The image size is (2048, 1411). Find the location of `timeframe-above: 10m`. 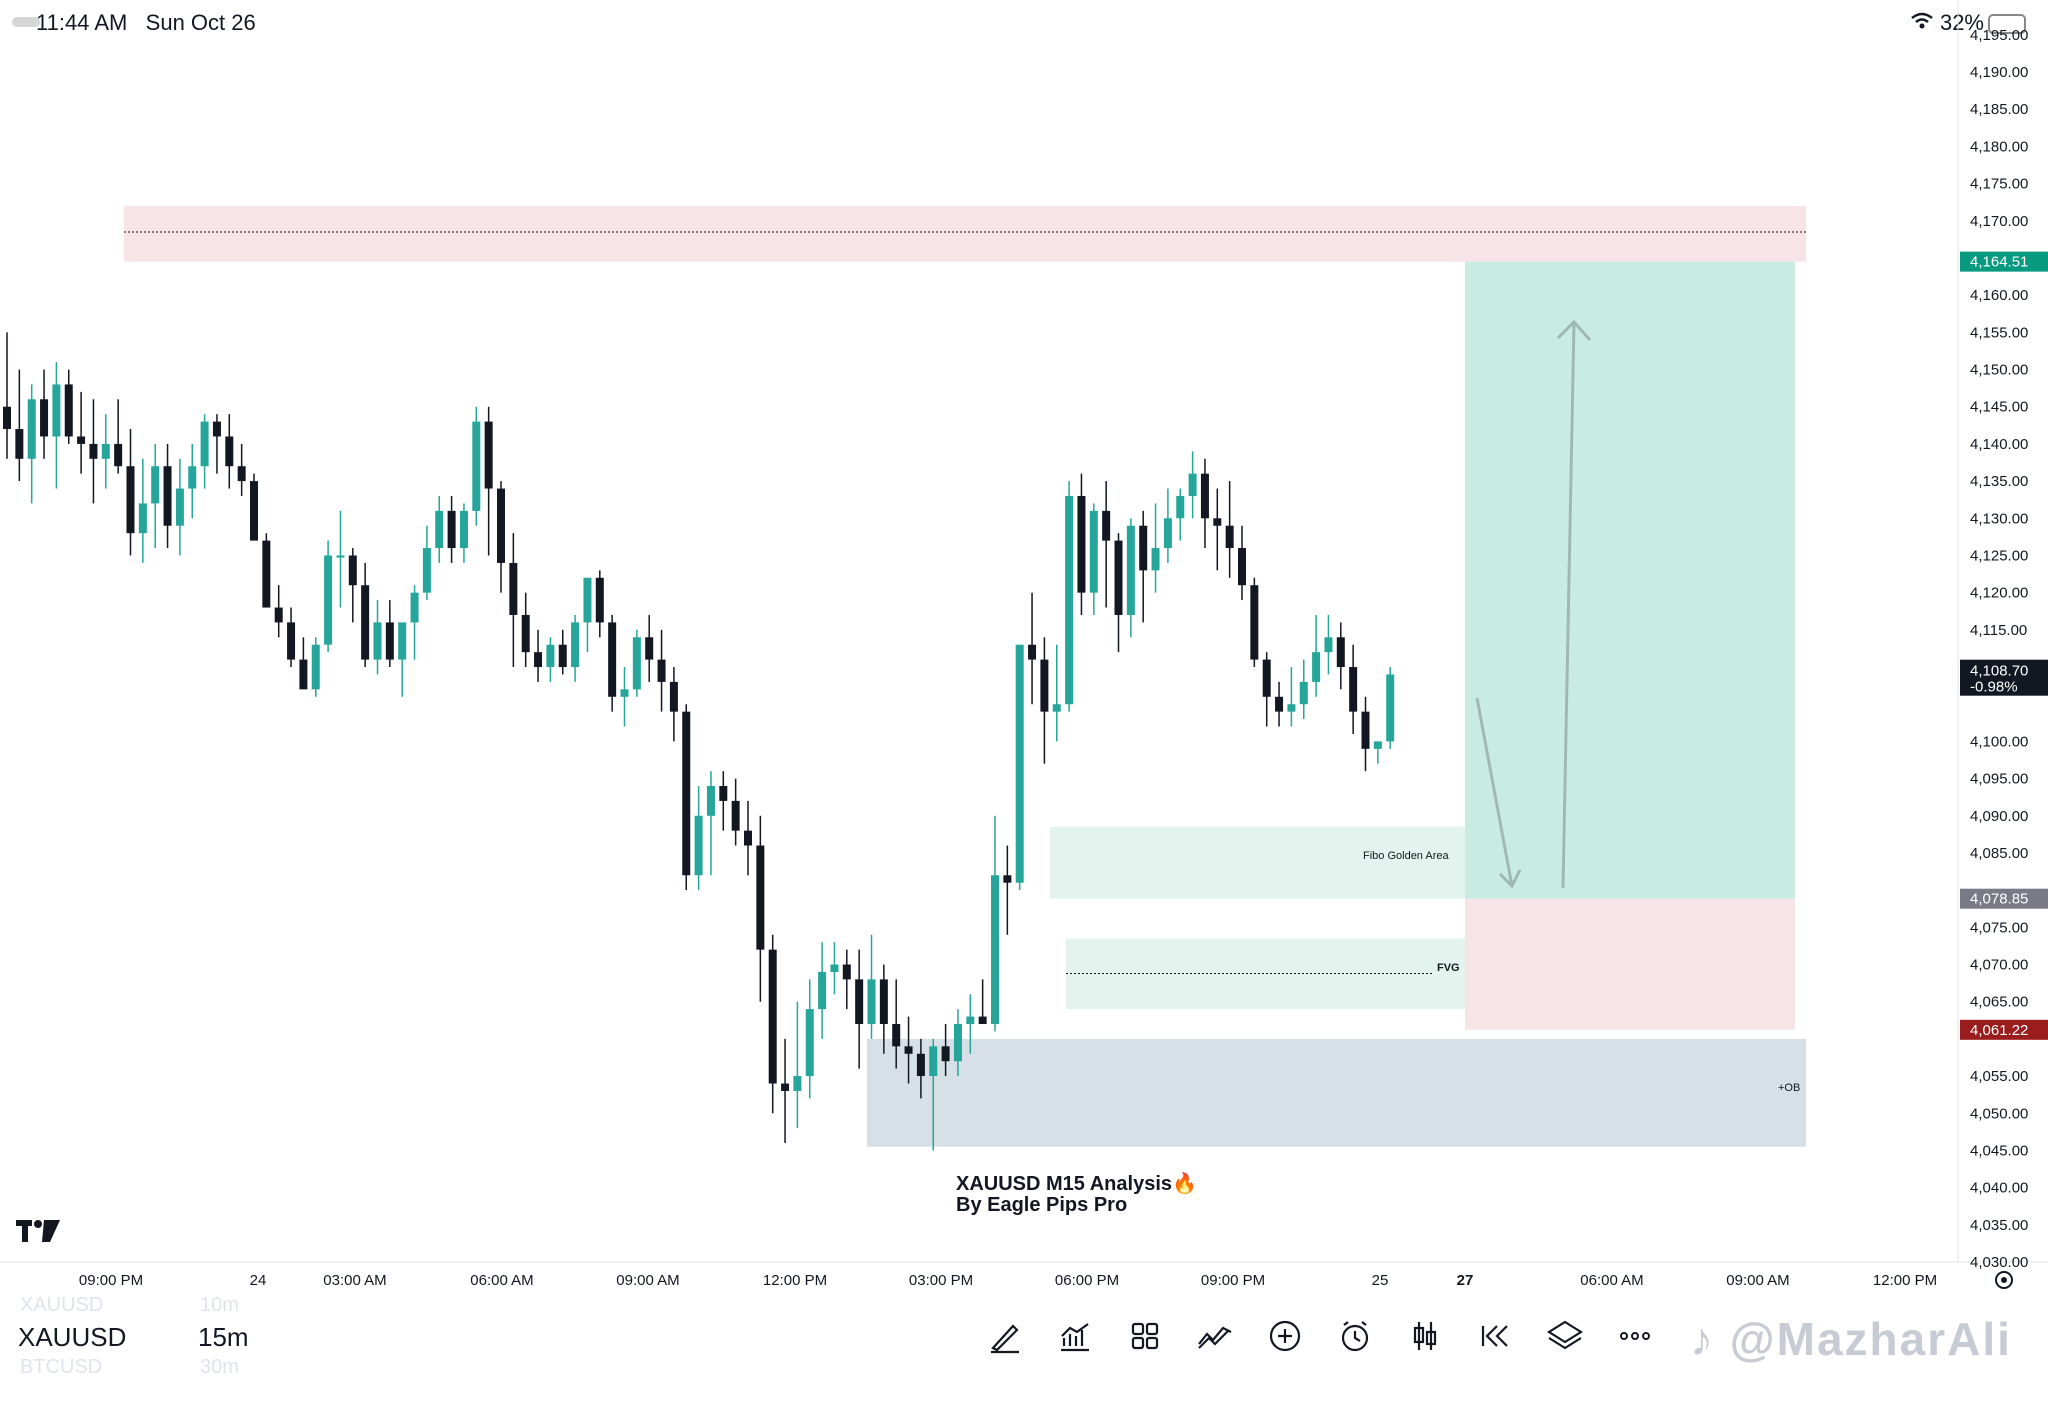

timeframe-above: 10m is located at coordinates (219, 1305).